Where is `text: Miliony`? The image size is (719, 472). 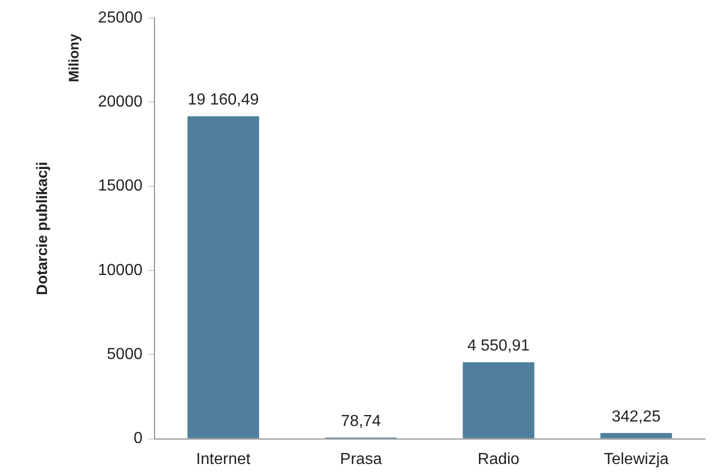 text: Miliony is located at coordinates (73, 58).